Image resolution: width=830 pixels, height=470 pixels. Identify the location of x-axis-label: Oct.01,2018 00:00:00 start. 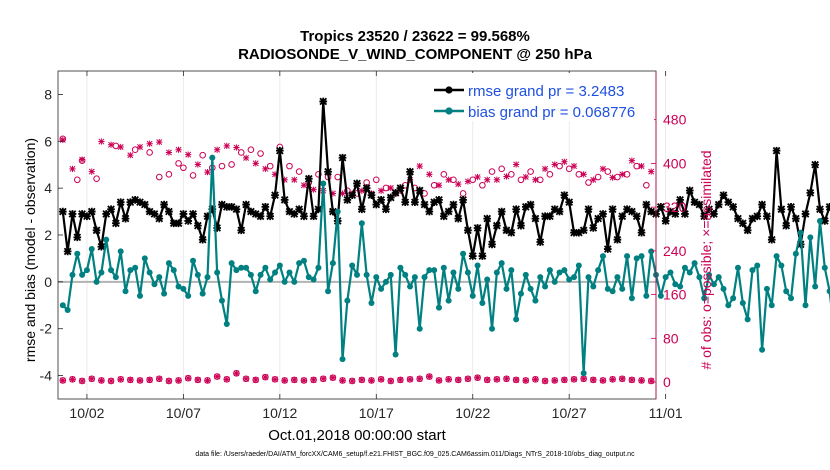
(357, 435).